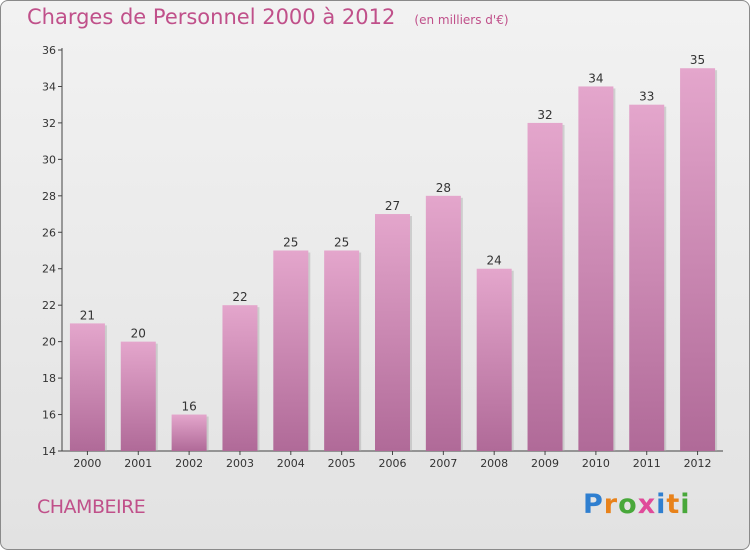  I want to click on y-tick-label: 30, so click(49, 159).